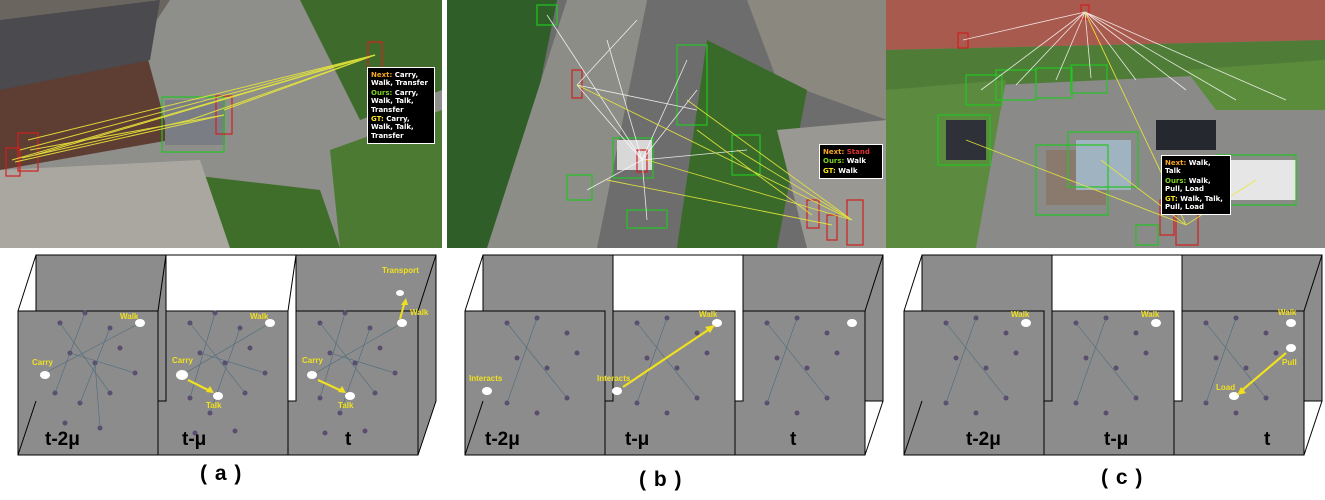 The width and height of the screenshot is (1325, 500). Describe the element at coordinates (400, 270) in the screenshot. I see `svg-text: Transport` at that location.